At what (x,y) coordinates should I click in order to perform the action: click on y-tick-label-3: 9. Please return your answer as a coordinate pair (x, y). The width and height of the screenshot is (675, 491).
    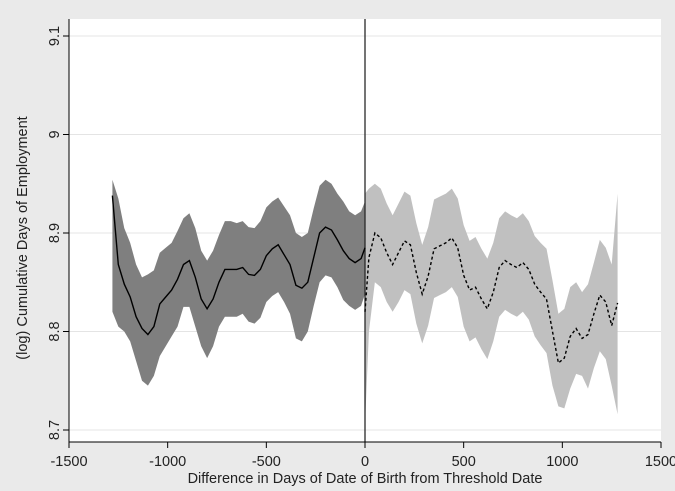
    Looking at the image, I should click on (55, 134).